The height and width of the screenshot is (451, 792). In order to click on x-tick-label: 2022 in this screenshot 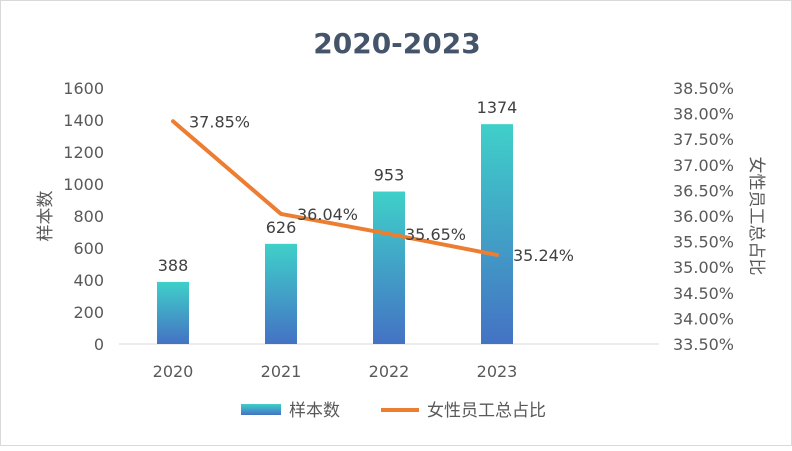, I will do `click(389, 371)`.